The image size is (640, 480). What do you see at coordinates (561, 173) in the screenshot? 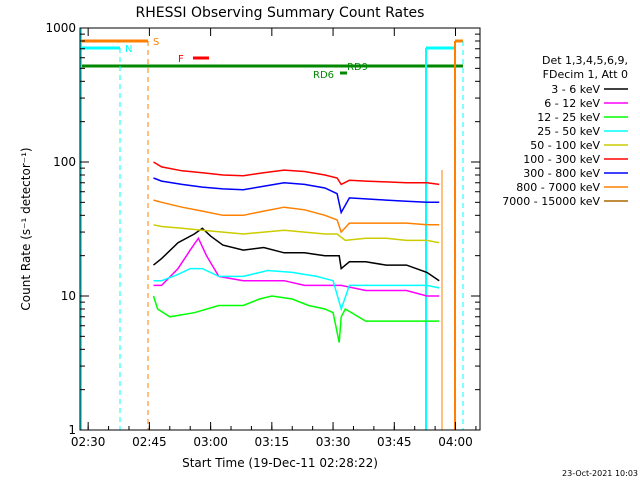
I see `legend-label: 300 - 800 keV` at bounding box center [561, 173].